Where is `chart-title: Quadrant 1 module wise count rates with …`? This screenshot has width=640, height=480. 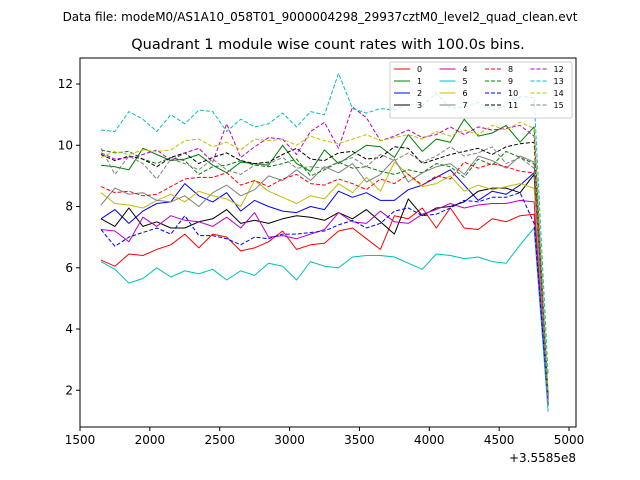 chart-title: Quadrant 1 module wise count rates with … is located at coordinates (328, 45).